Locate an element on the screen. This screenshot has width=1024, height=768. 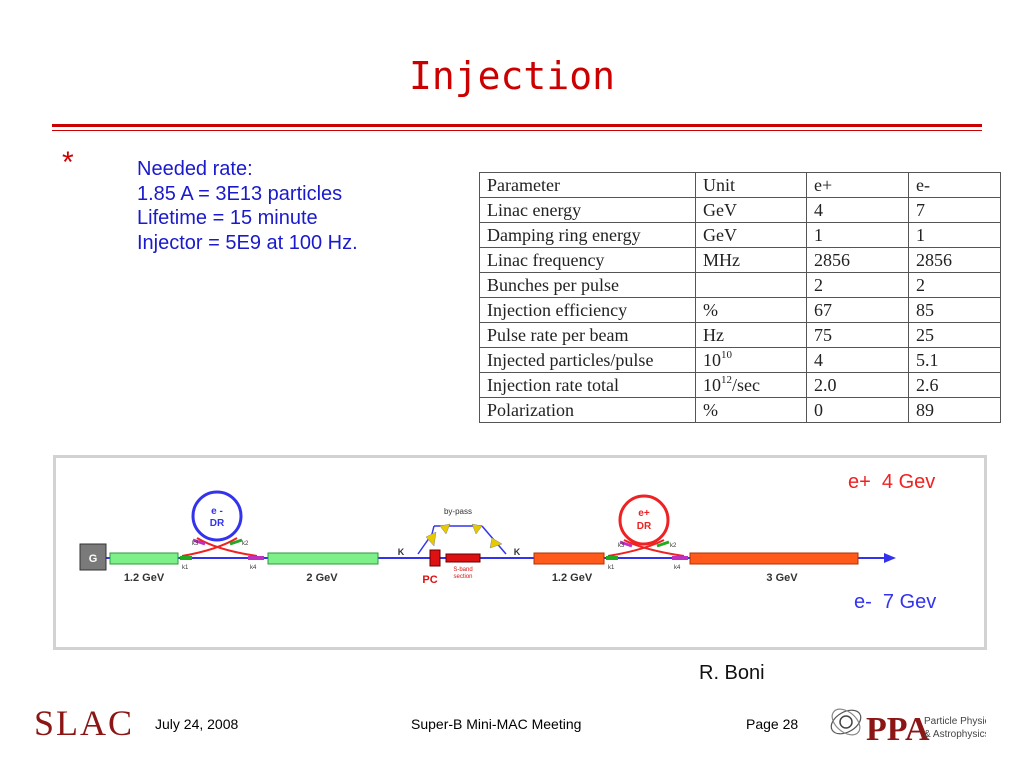
ring-1-kicker-right is located at coordinates (236, 542).